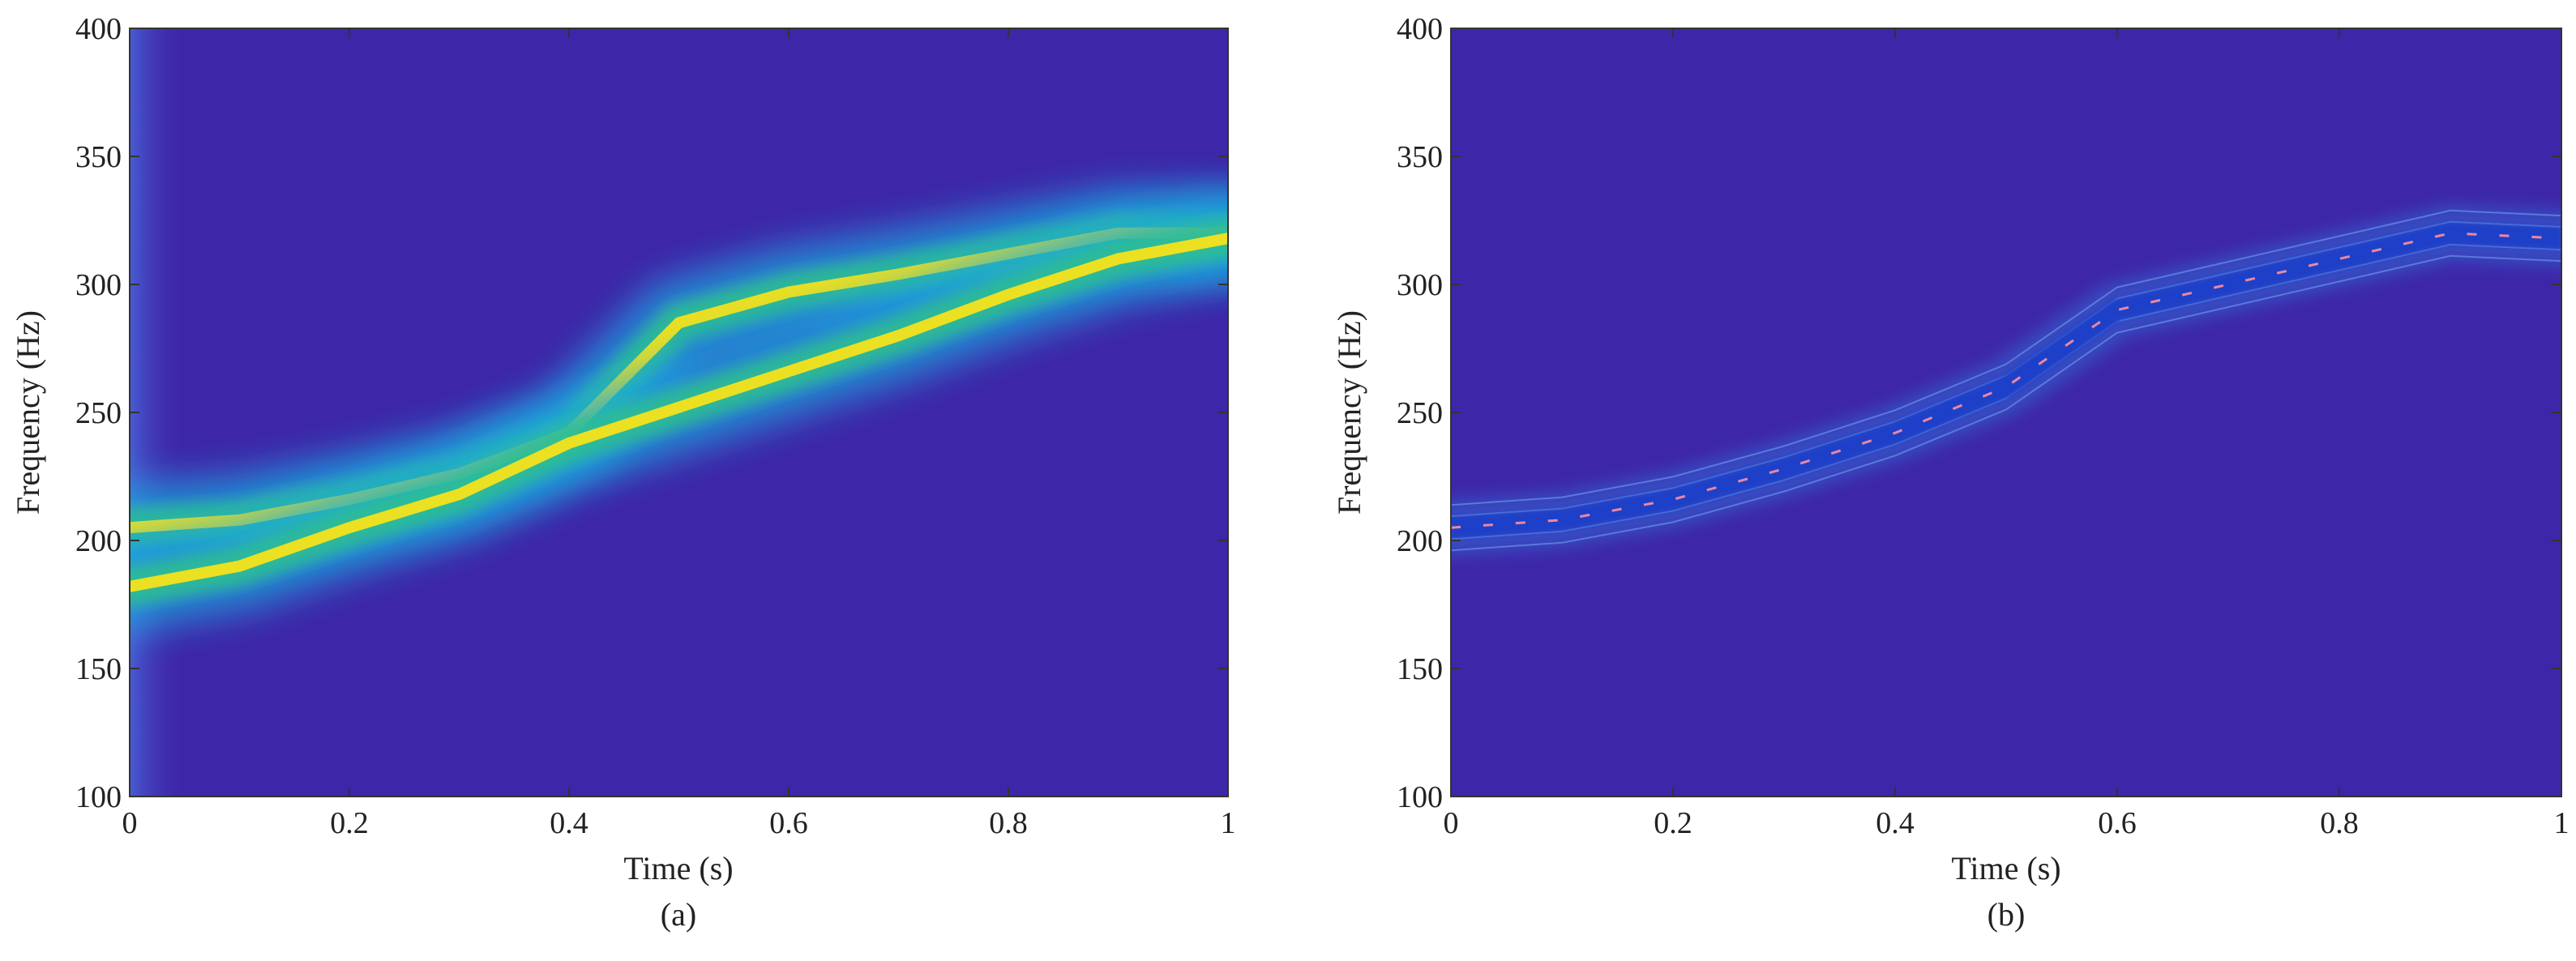  I want to click on x-axis-label-b: Time (s), so click(2005, 868).